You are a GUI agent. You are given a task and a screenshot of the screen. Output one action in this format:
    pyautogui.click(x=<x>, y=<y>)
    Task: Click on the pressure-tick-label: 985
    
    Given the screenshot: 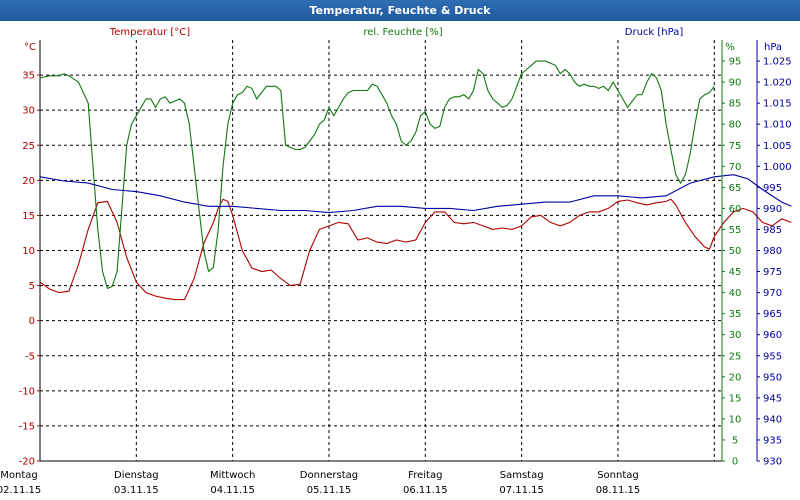 What is the action you would take?
    pyautogui.click(x=772, y=230)
    